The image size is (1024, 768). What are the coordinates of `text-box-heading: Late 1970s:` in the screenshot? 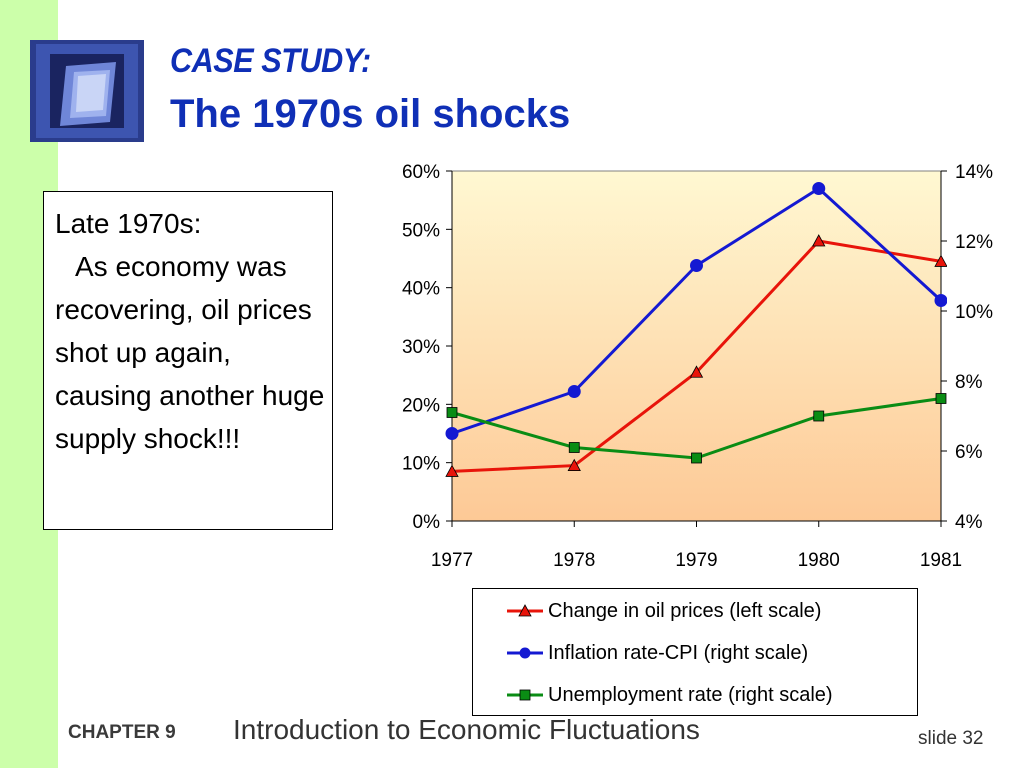 It's located at (128, 223).